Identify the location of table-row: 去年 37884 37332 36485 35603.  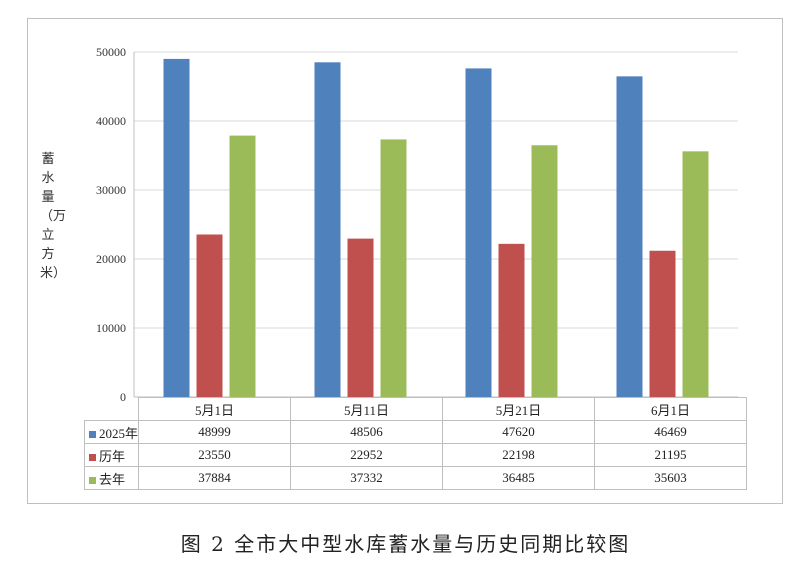
(415, 478).